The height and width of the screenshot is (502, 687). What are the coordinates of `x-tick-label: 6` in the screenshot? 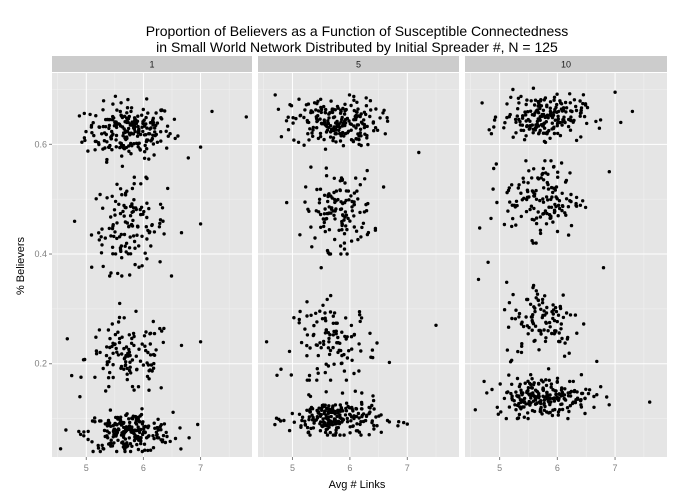 It's located at (557, 468).